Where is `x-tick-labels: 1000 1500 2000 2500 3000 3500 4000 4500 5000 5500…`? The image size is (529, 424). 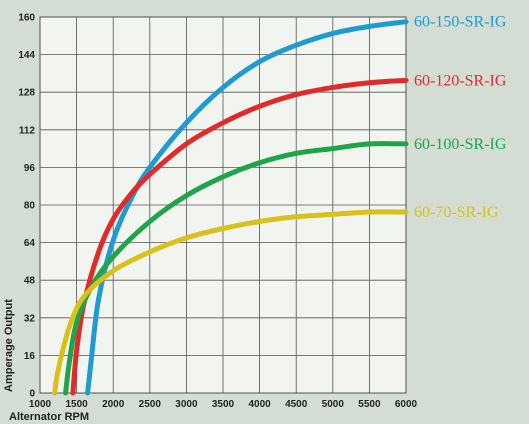
x-tick-labels: 1000 1500 2000 2500 3000 3500 4000 4500 5000 5500… is located at coordinates (223, 404).